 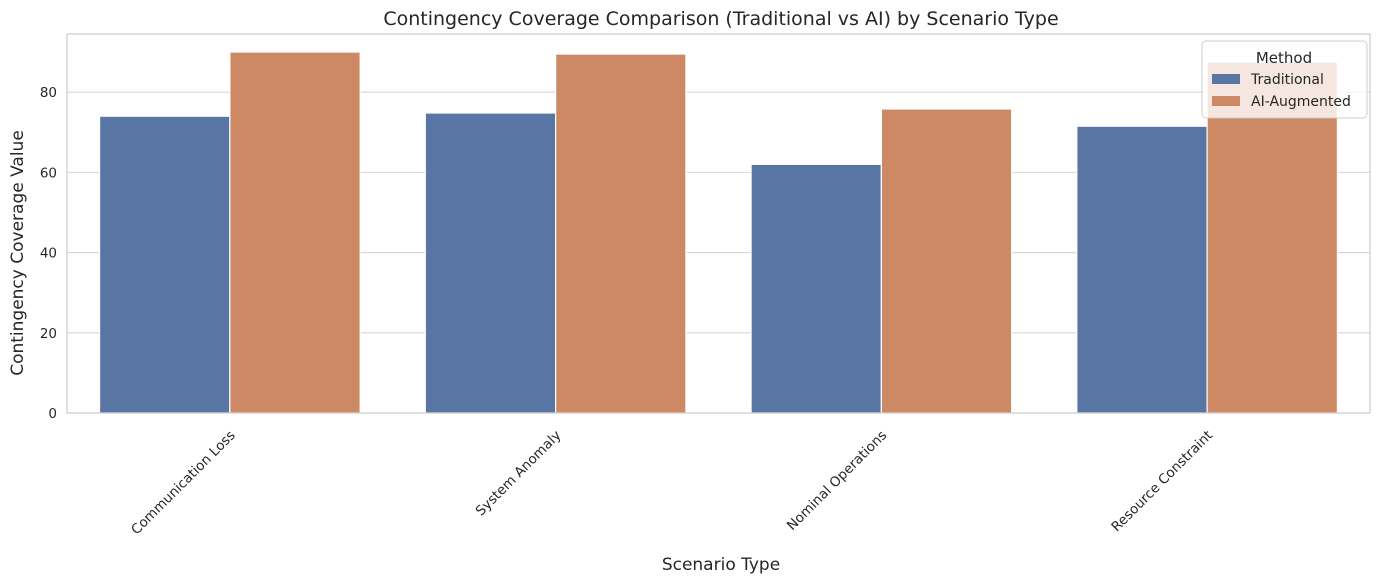 What do you see at coordinates (1287, 80) in the screenshot?
I see `legend-label-1: Traditional` at bounding box center [1287, 80].